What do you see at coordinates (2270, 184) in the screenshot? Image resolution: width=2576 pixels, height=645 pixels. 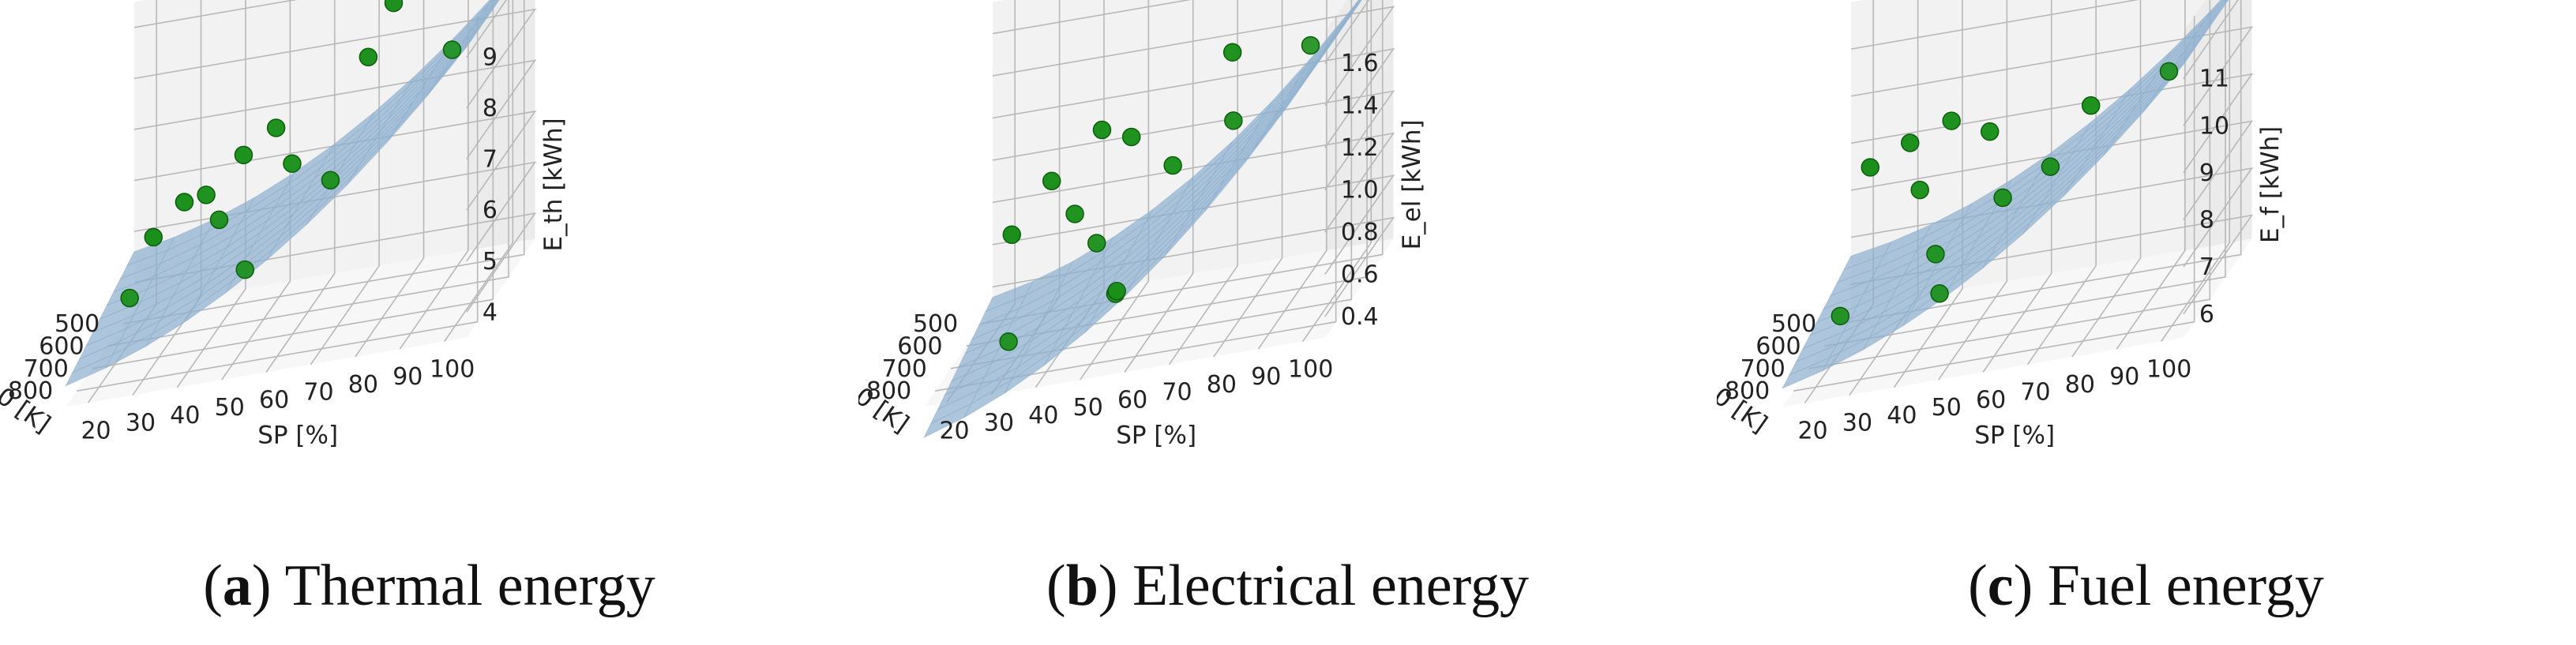 I see `z-axis-label: E_f [kWh]` at bounding box center [2270, 184].